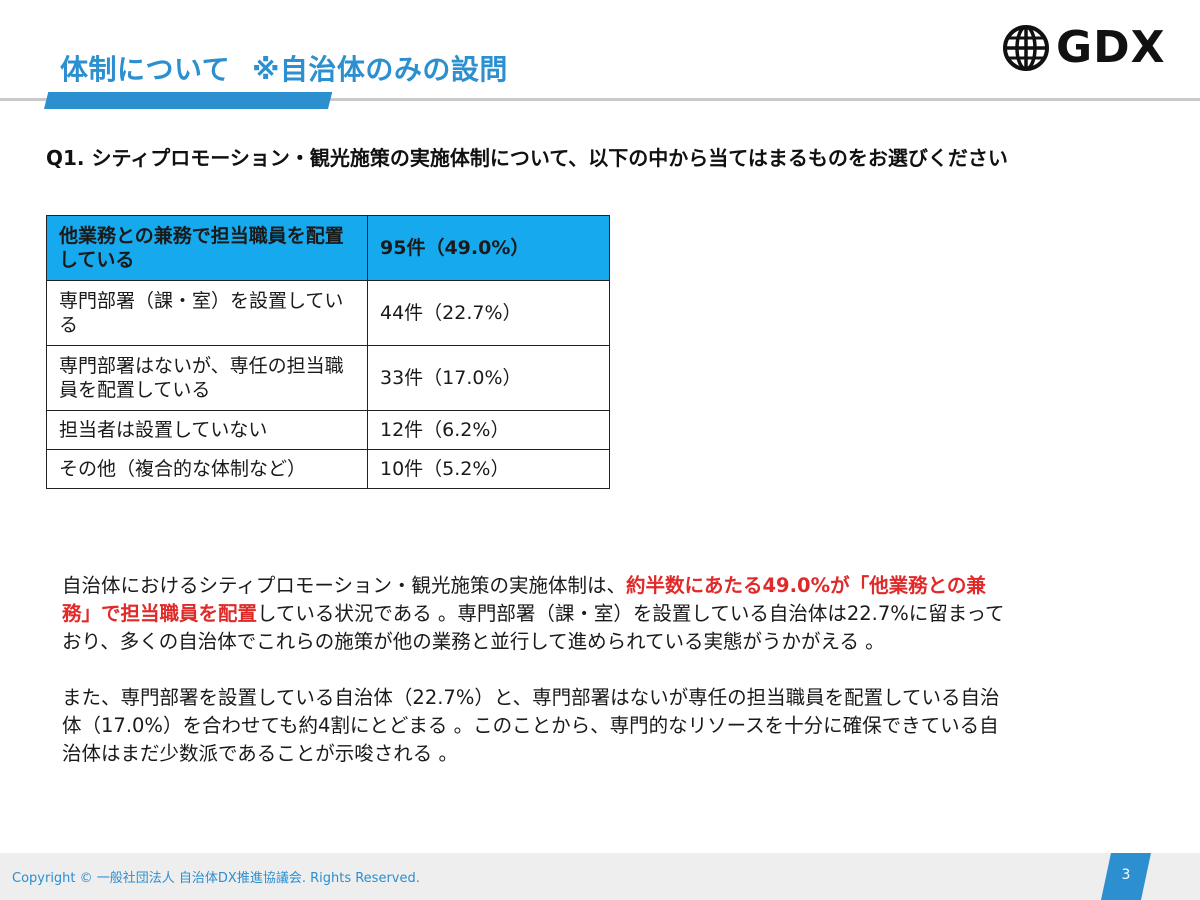 This screenshot has height=900, width=1200. I want to click on row-value: 10件（5.2%）, so click(488, 469).